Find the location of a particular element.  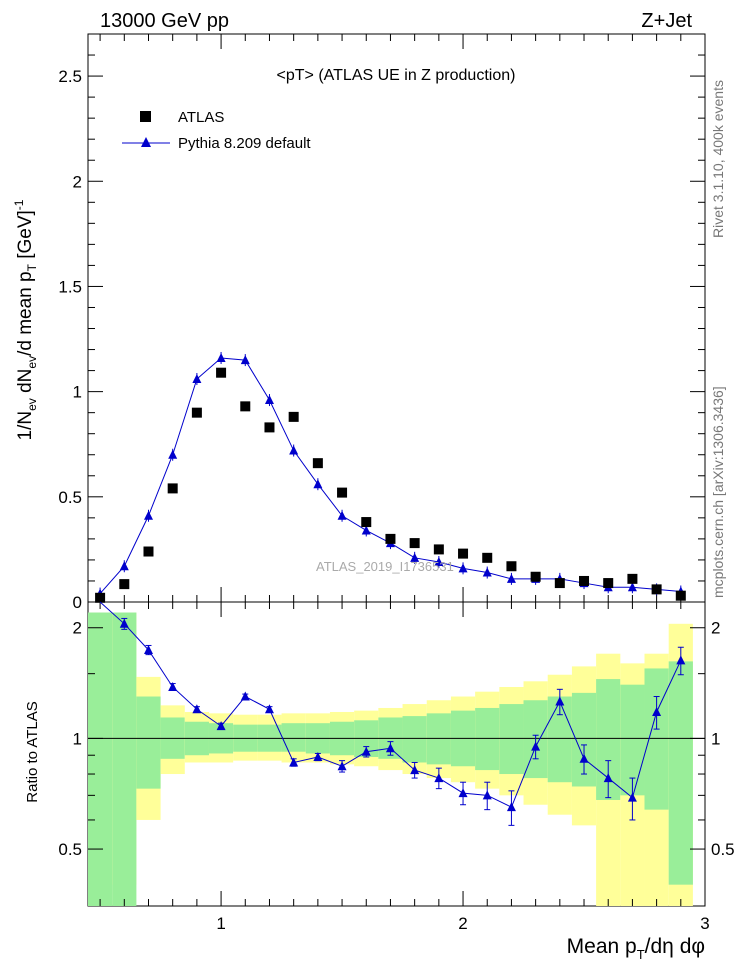

ratio-y-tick-label: 2 is located at coordinates (77, 628).